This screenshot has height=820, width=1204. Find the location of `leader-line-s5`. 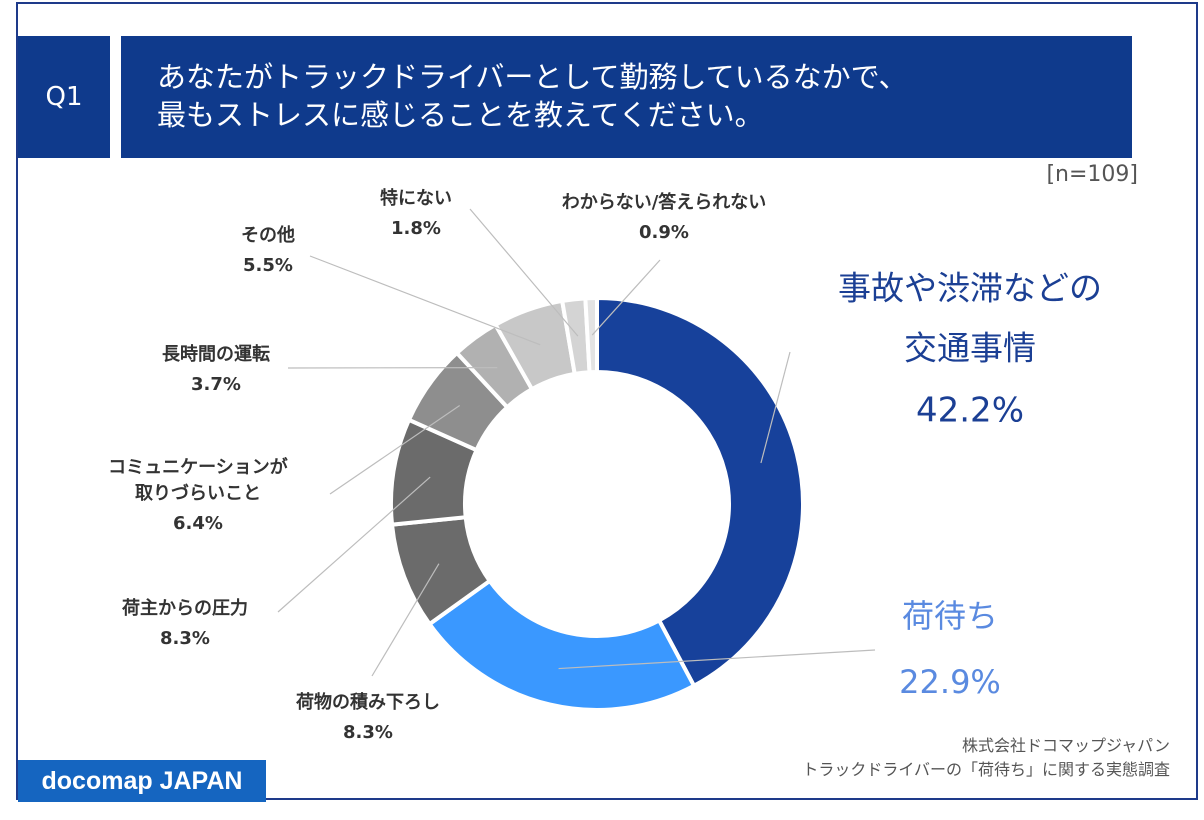

leader-line-s5 is located at coordinates (394, 450).